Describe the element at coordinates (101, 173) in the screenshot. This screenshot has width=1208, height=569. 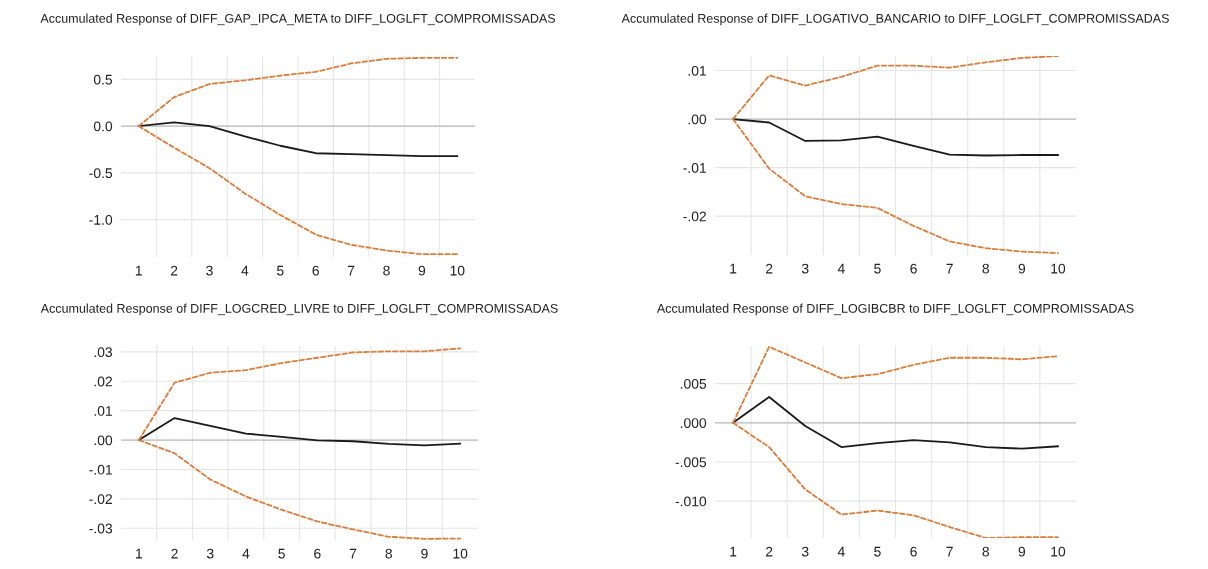
I see `y-tick-label: -0.5` at that location.